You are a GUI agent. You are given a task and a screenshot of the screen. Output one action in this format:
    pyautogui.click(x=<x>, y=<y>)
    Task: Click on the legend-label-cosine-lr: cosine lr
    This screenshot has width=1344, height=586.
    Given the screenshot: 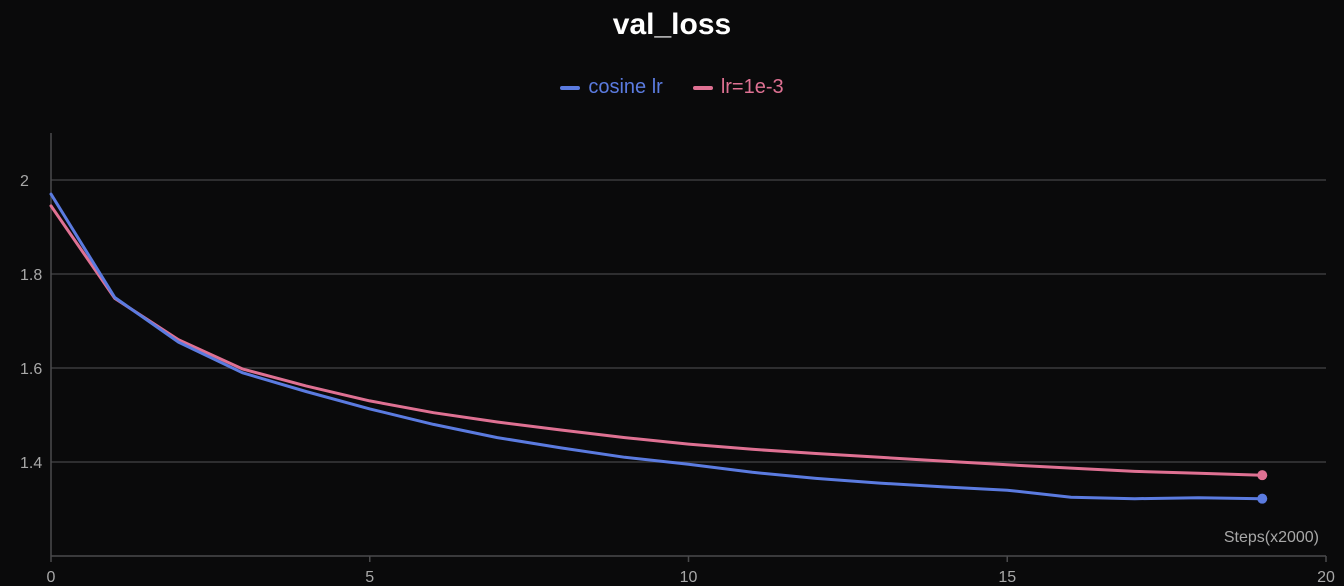 What is the action you would take?
    pyautogui.click(x=625, y=87)
    